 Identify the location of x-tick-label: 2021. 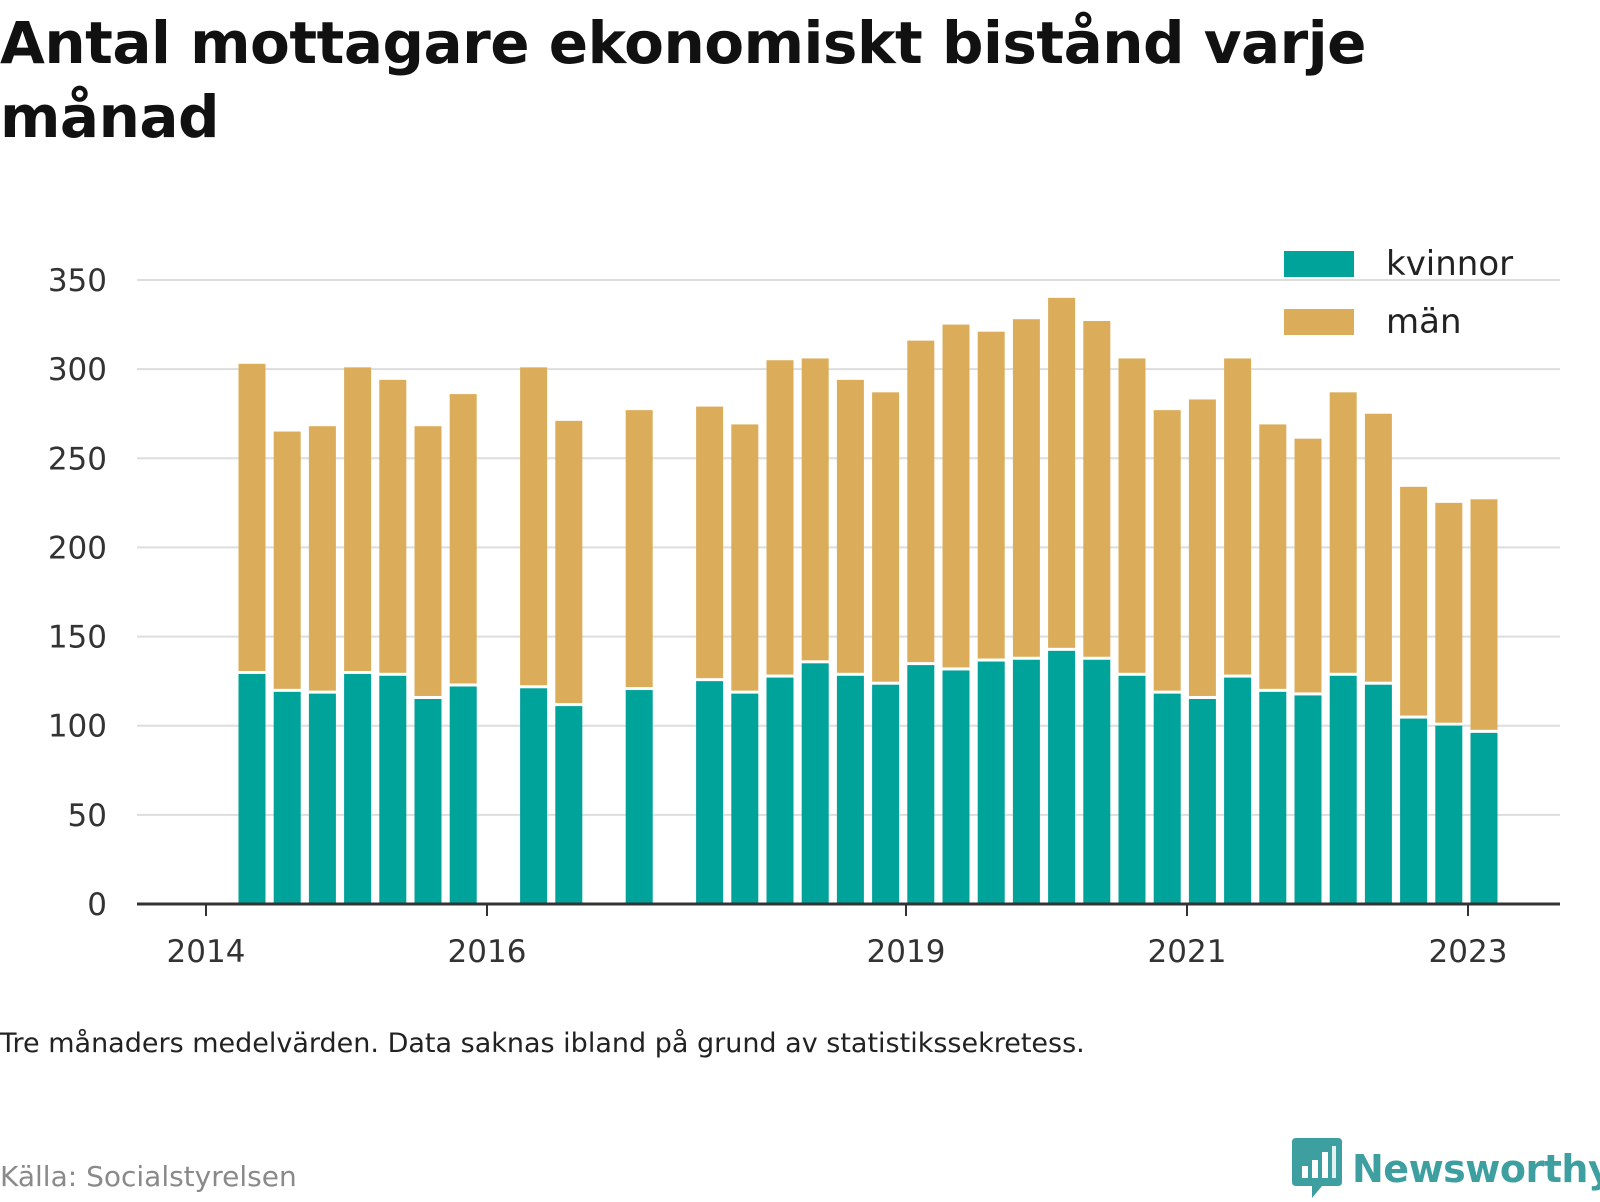
(1187, 952).